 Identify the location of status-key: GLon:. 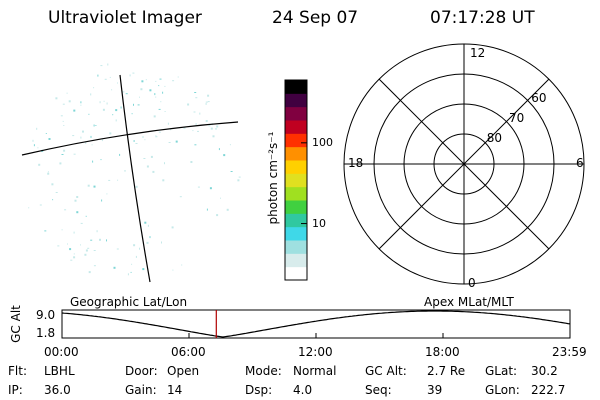
(502, 390).